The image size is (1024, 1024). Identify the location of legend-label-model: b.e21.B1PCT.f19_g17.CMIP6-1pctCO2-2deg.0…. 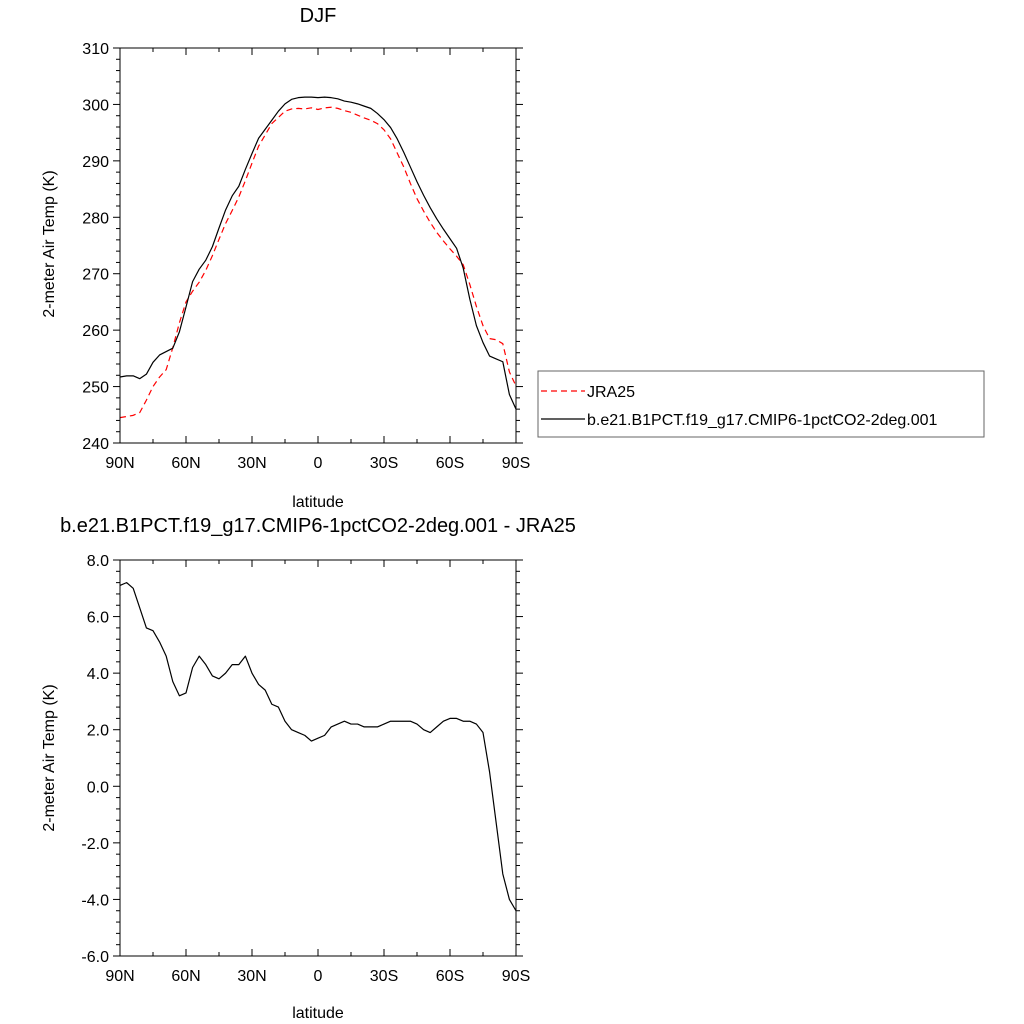
(762, 420).